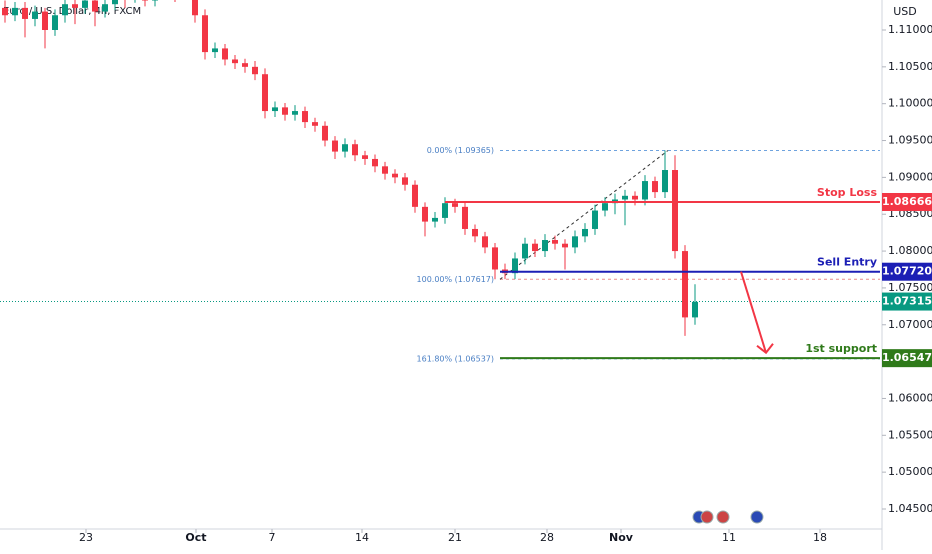  What do you see at coordinates (910, 29) in the screenshot?
I see `y-tick-label: 1.11000` at bounding box center [910, 29].